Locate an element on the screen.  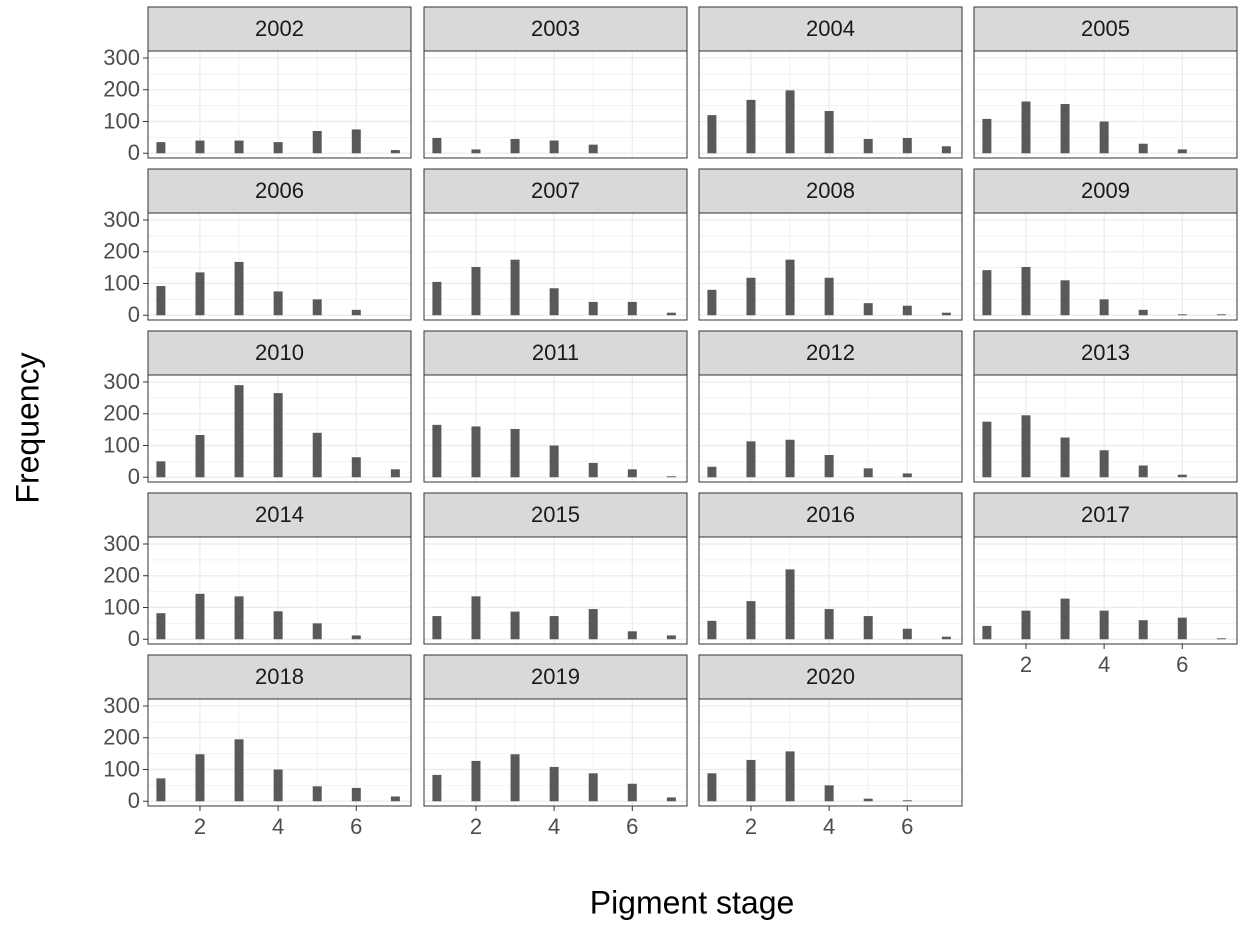
strip-title: 2015 is located at coordinates (555, 514).